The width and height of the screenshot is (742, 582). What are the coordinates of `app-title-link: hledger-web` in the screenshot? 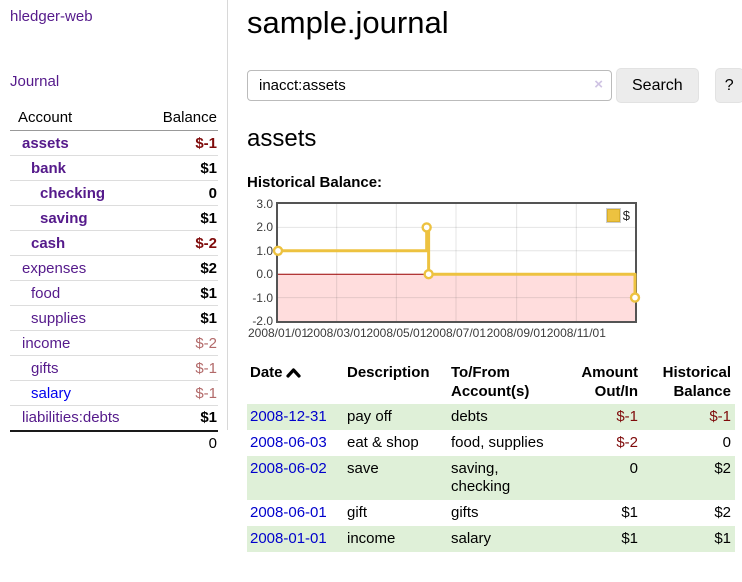 It's located at (51, 16).